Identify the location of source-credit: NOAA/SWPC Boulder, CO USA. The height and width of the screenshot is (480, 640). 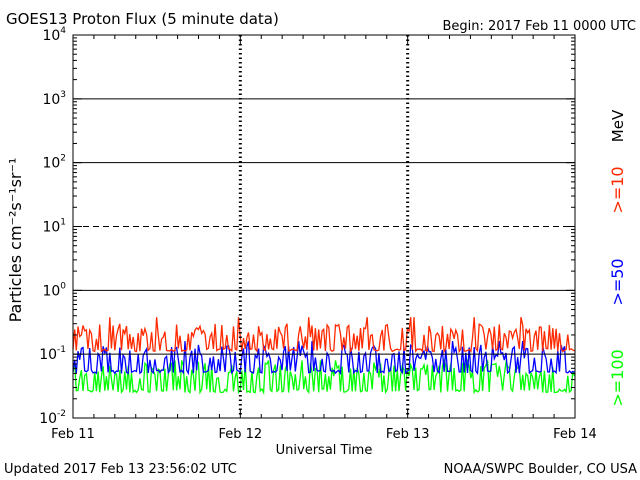
(540, 469).